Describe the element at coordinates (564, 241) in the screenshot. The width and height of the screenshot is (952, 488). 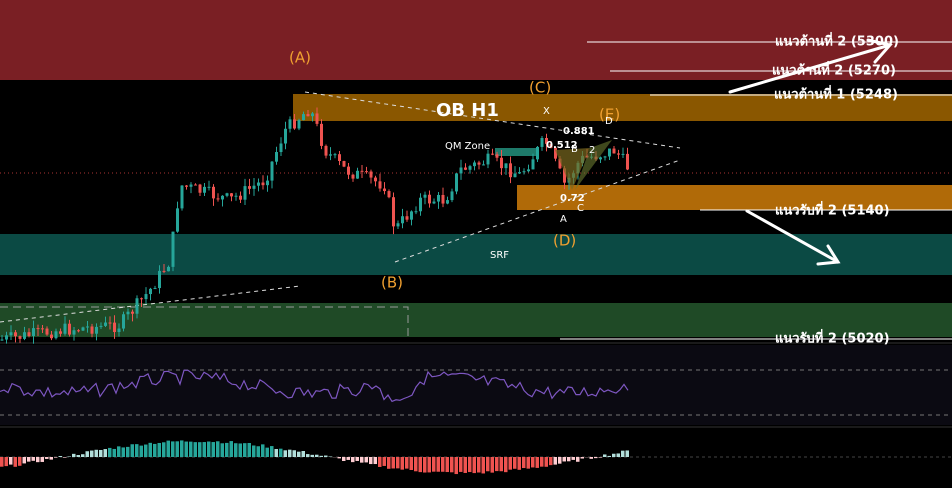
I see `wave-label: (D)` at that location.